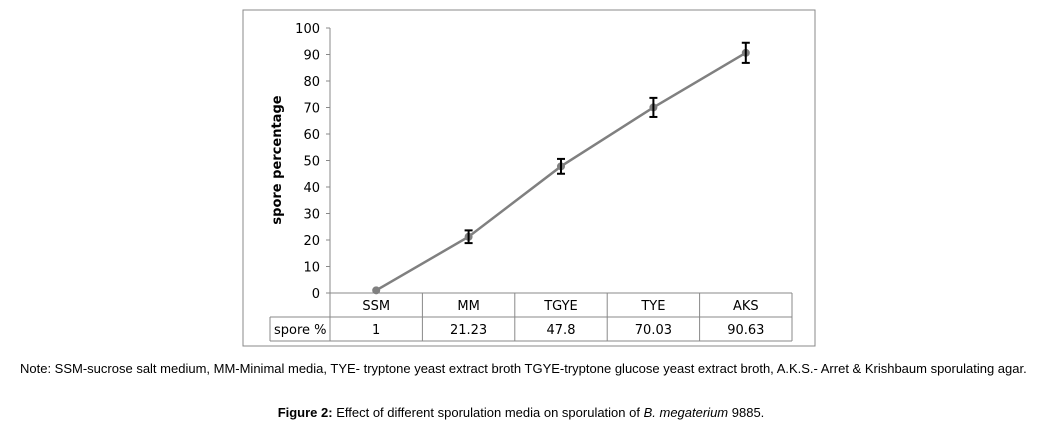  I want to click on data-point, so click(376, 290).